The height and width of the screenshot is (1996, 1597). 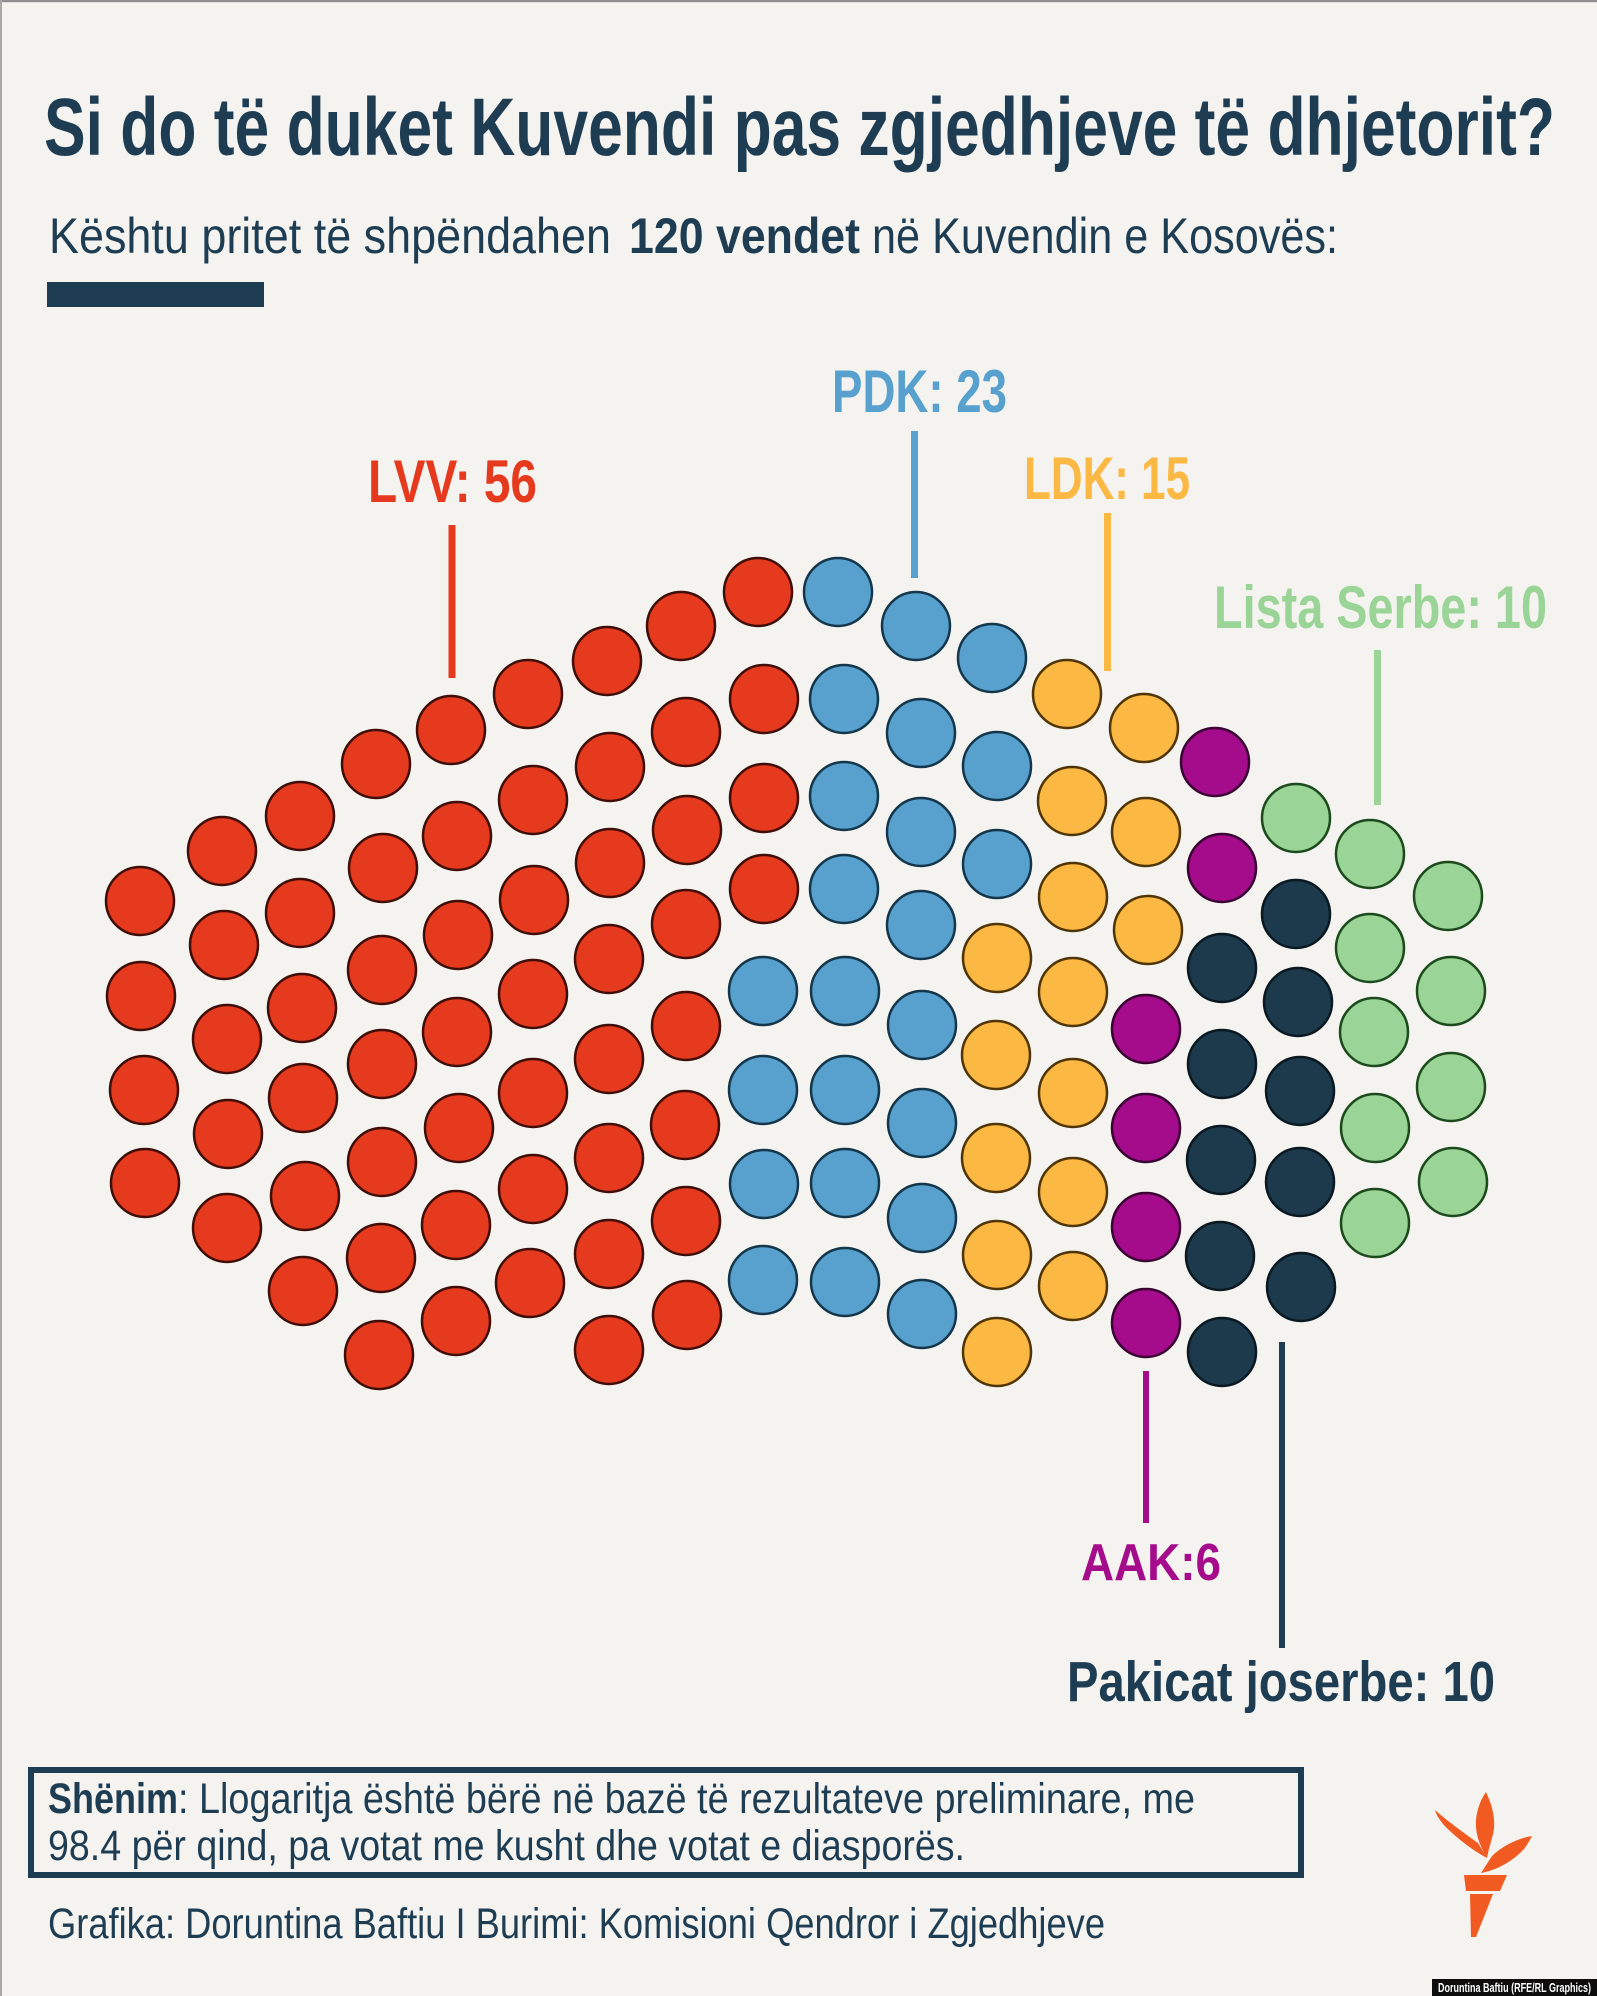 I want to click on svg-text:Doruntina Baftiu (RFE/RL Graph: Doruntina Baftiu (RFE/RL Graphics), so click(x=1514, y=1987).